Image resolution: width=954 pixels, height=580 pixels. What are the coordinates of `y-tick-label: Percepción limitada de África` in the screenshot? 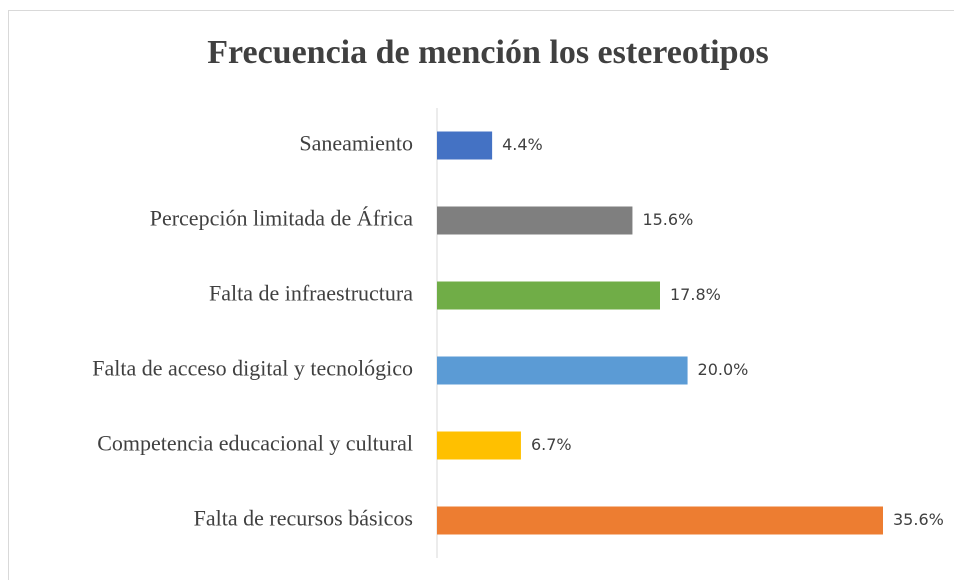 It's located at (282, 218).